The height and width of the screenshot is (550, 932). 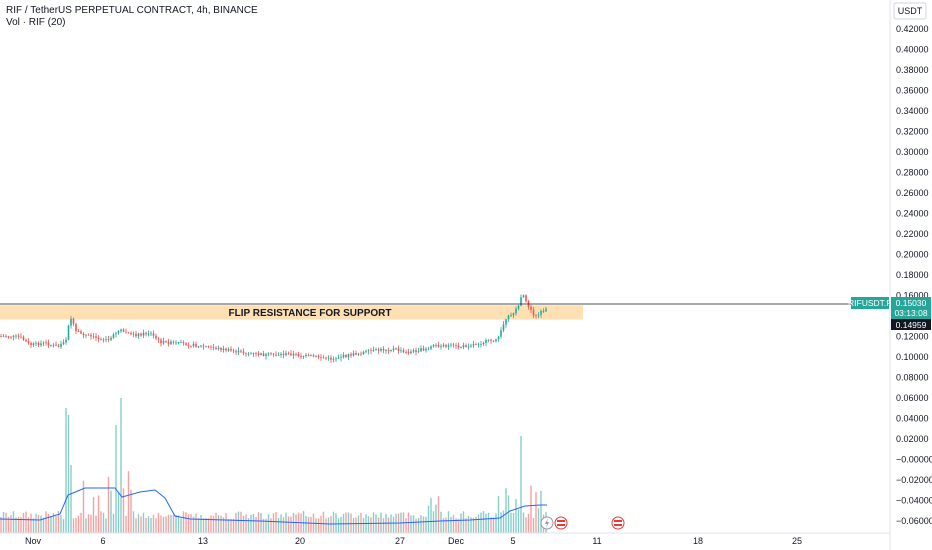 What do you see at coordinates (889, 313) in the screenshot?
I see `price-tags: RIFUSDT.P 0.15030 03:13:08 0.14959` at bounding box center [889, 313].